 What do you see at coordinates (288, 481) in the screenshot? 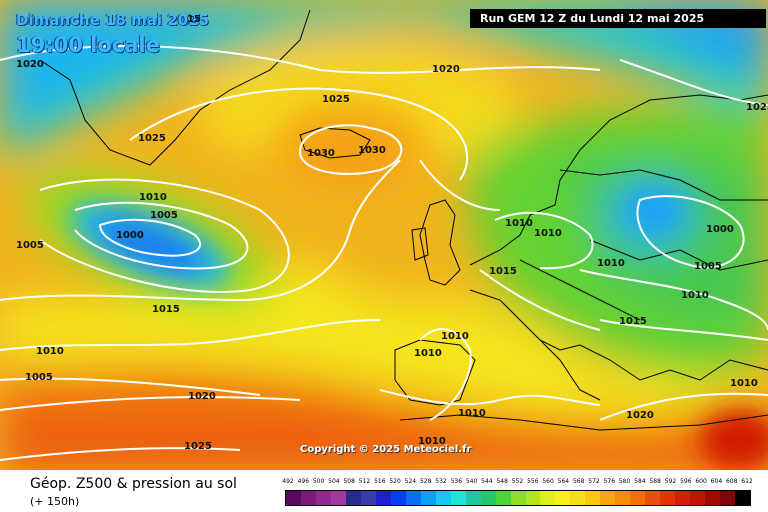
I see `color-scale-level: 492` at bounding box center [288, 481].